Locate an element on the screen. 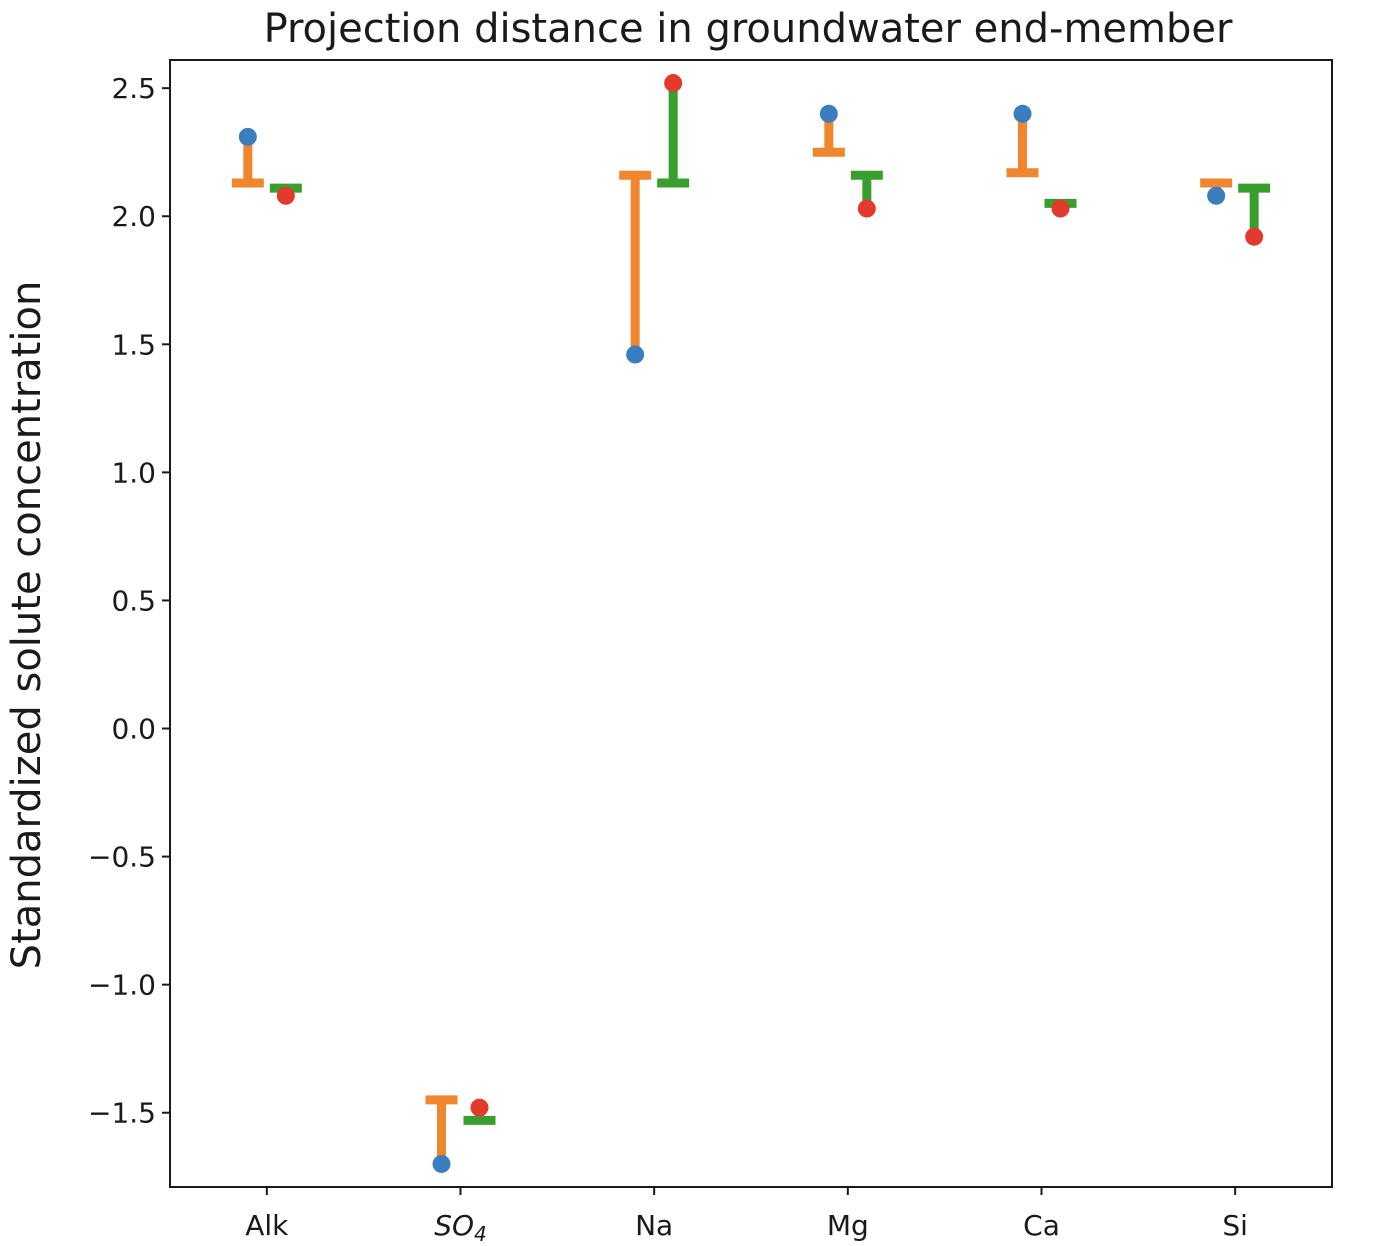  y-tick-label: 2.0 is located at coordinates (133, 216).